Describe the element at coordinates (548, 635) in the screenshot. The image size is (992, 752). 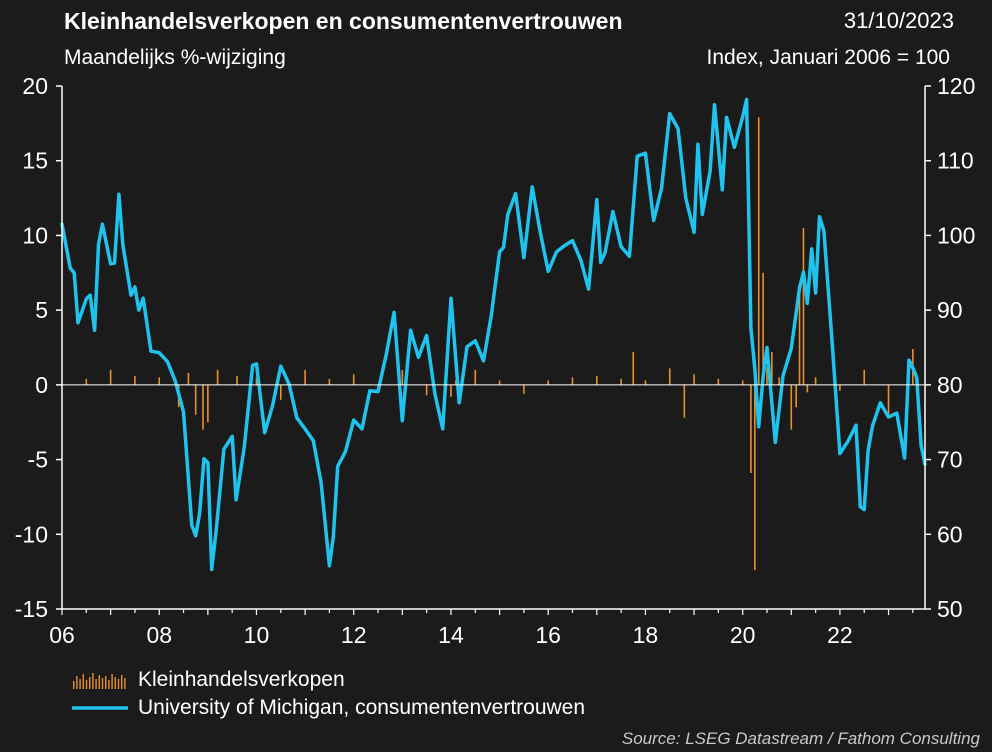
I see `x-tick-label: 16` at that location.